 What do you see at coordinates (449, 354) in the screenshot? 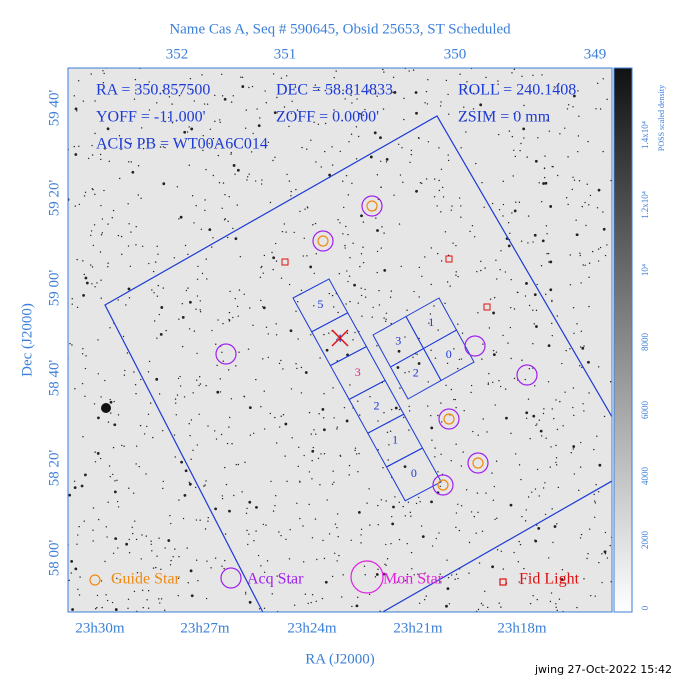
I see `chip-label: 0` at bounding box center [449, 354].